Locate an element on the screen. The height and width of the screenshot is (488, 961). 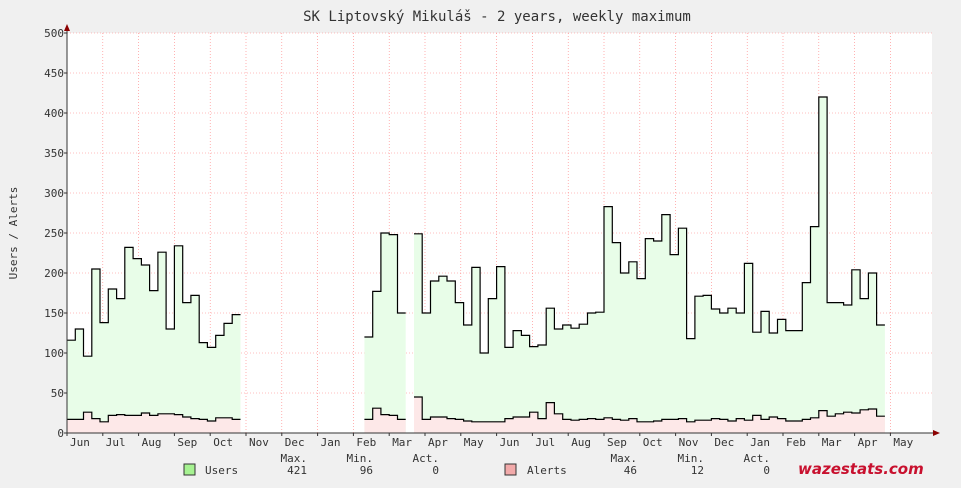
legend-act-alerts: 0 is located at coordinates (766, 470).